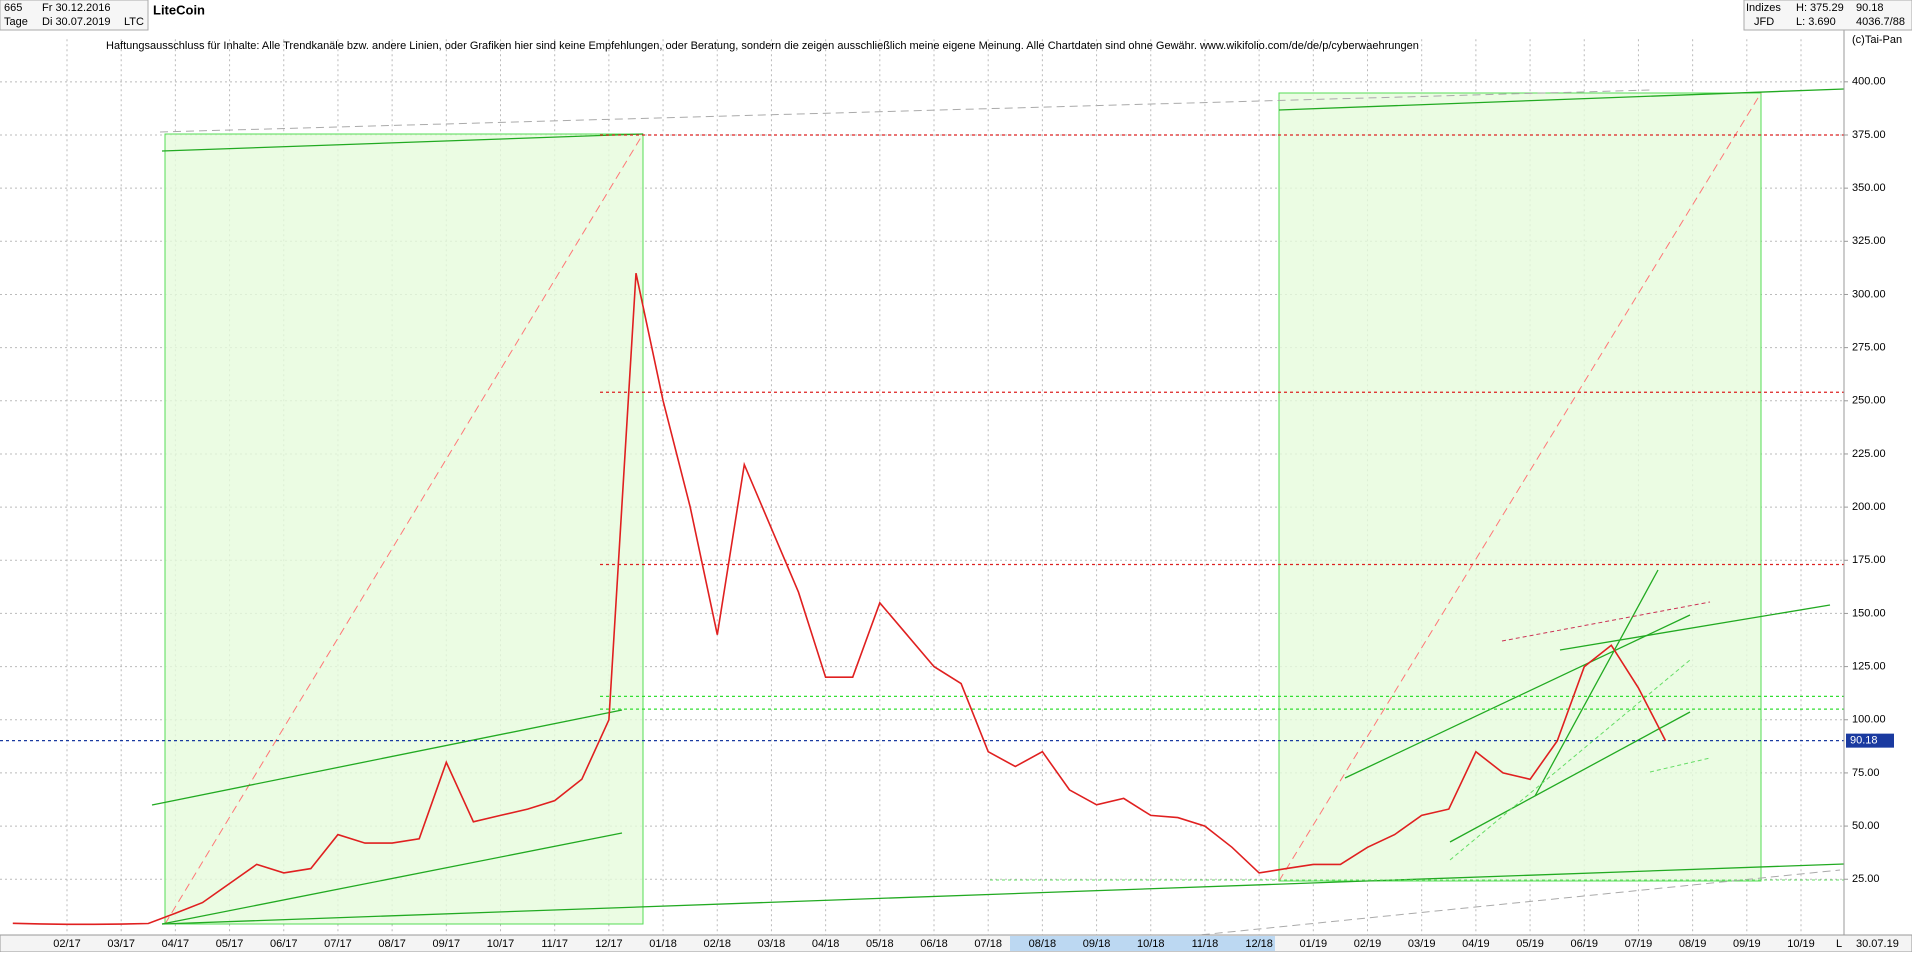 The image size is (1912, 957). What do you see at coordinates (13, 8) in the screenshot?
I see `bar-count: 665` at bounding box center [13, 8].